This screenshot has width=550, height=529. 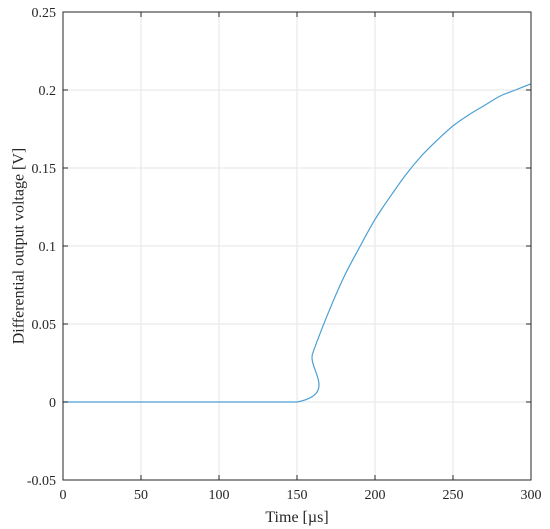 What do you see at coordinates (48, 247) in the screenshot?
I see `y-tick-label: 0.1` at bounding box center [48, 247].